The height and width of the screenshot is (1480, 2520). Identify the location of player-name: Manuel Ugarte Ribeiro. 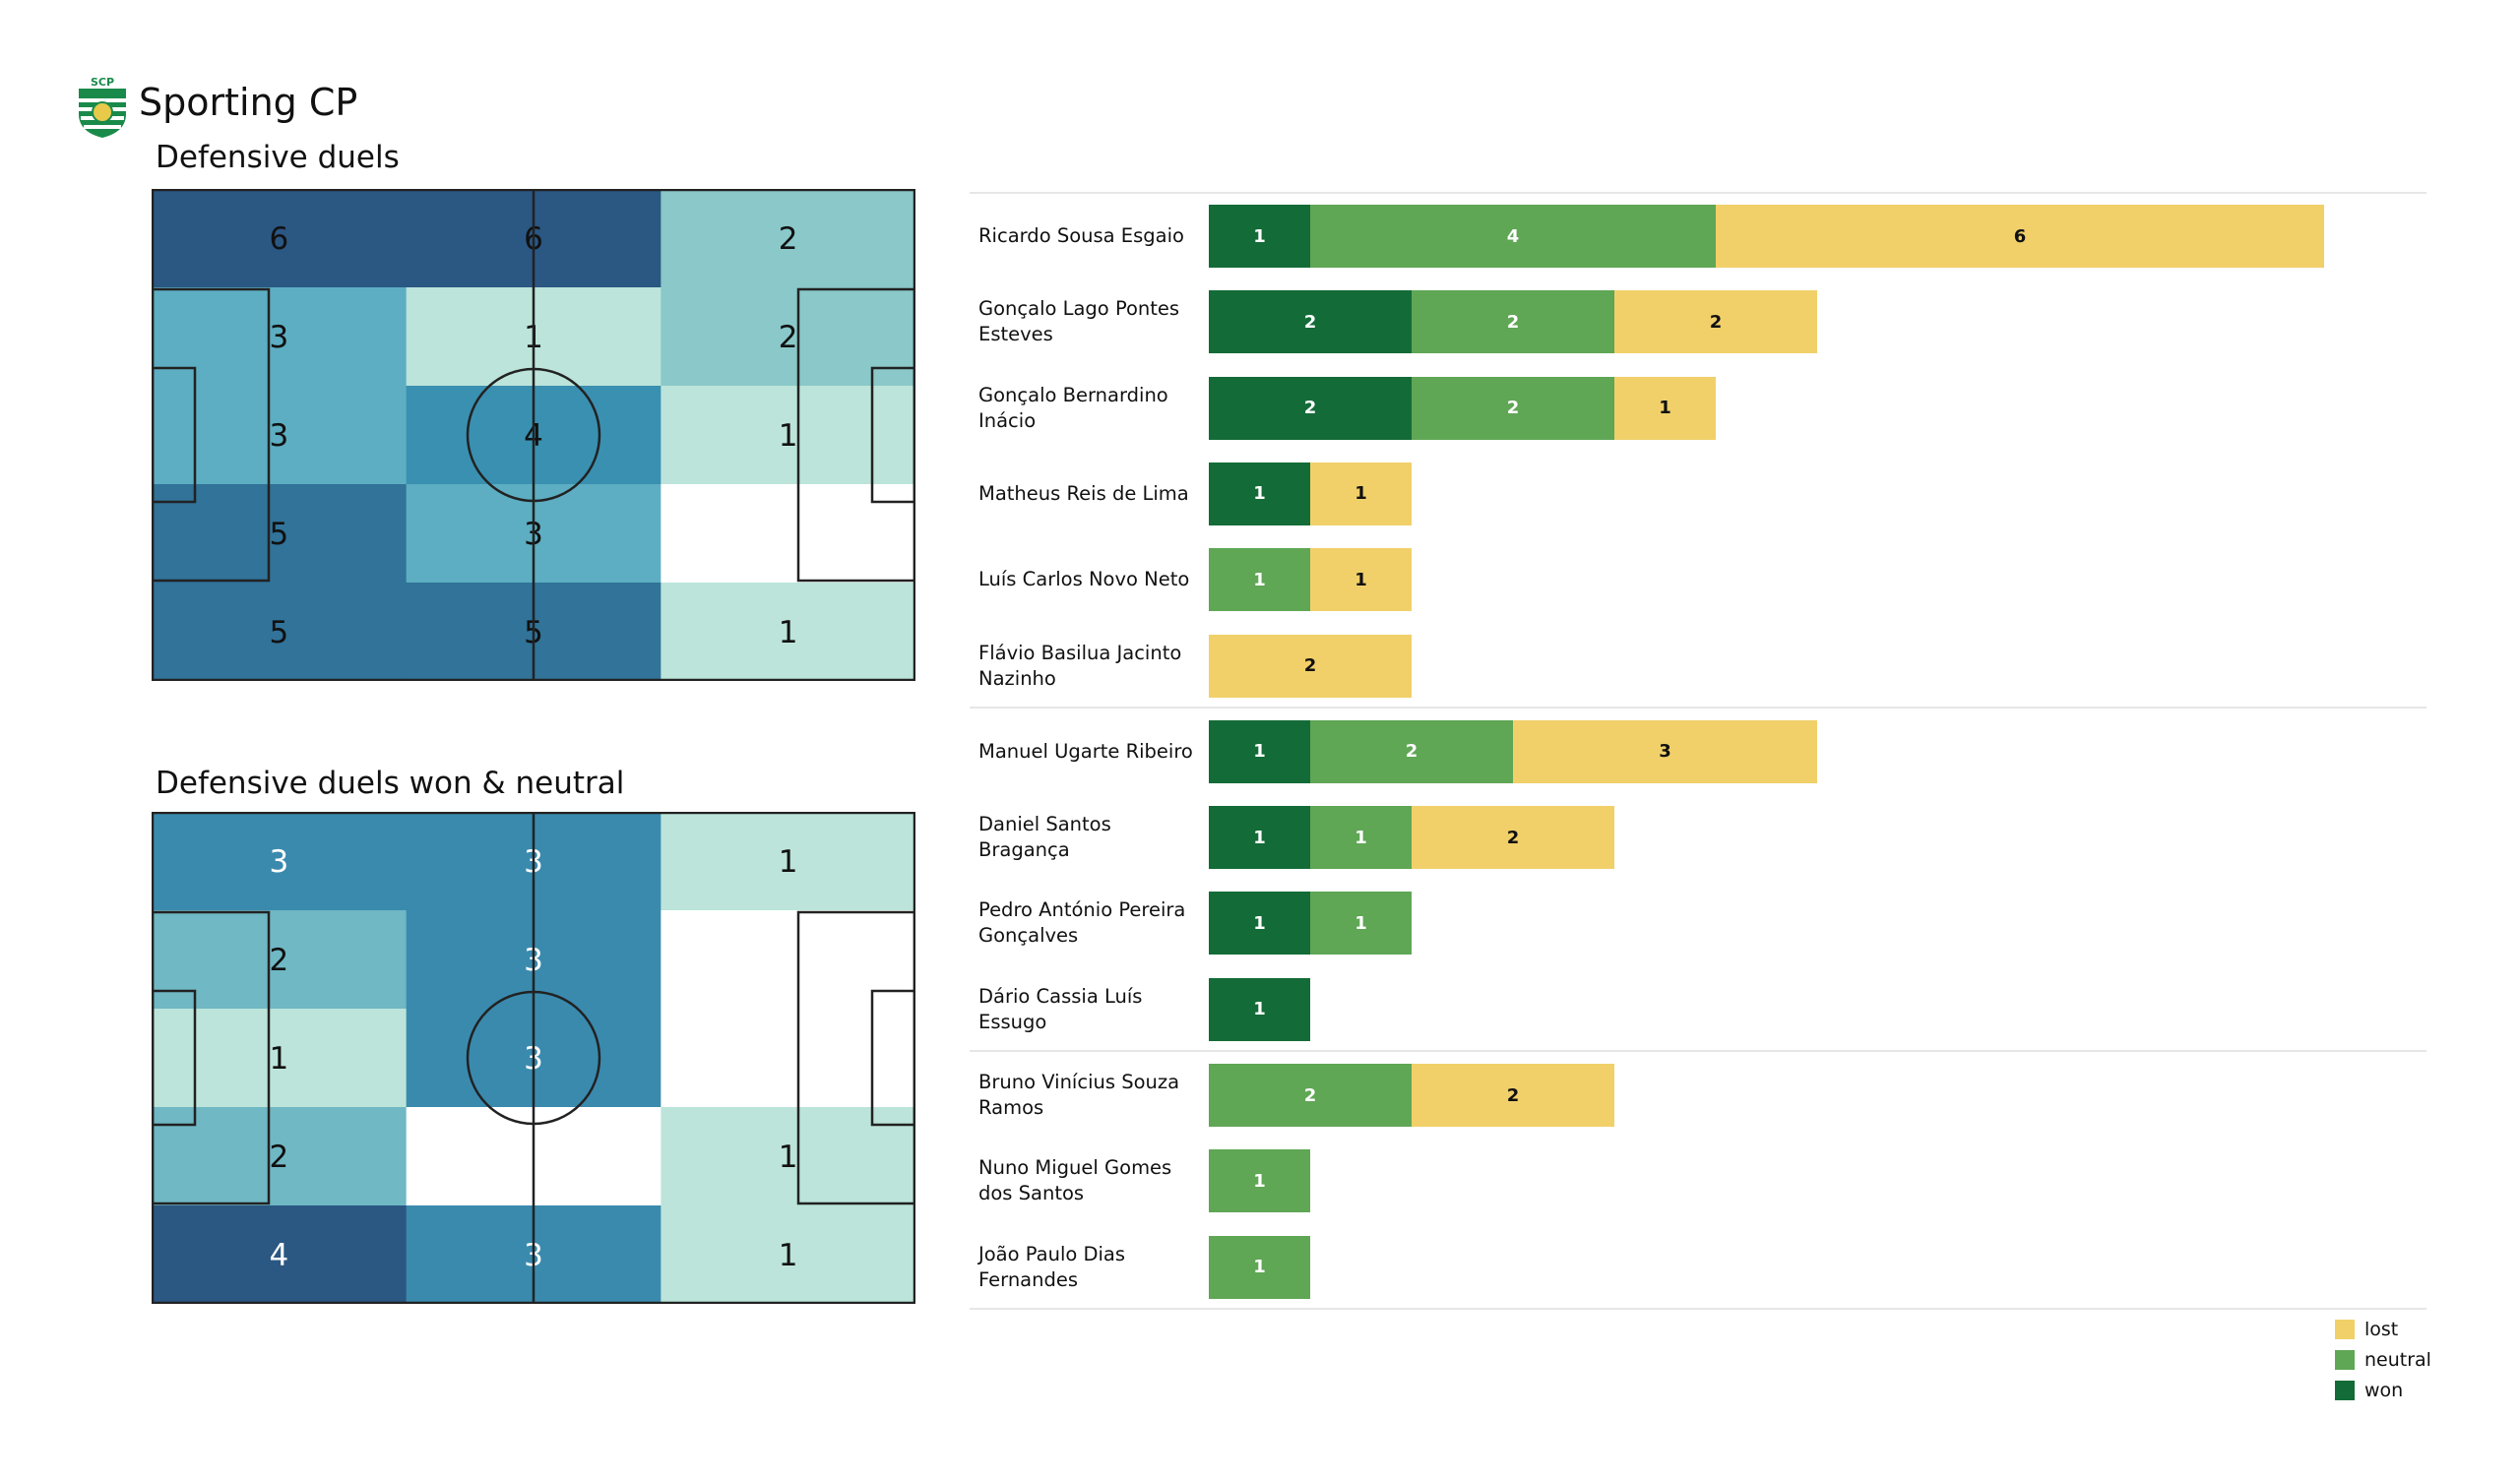
(1085, 751).